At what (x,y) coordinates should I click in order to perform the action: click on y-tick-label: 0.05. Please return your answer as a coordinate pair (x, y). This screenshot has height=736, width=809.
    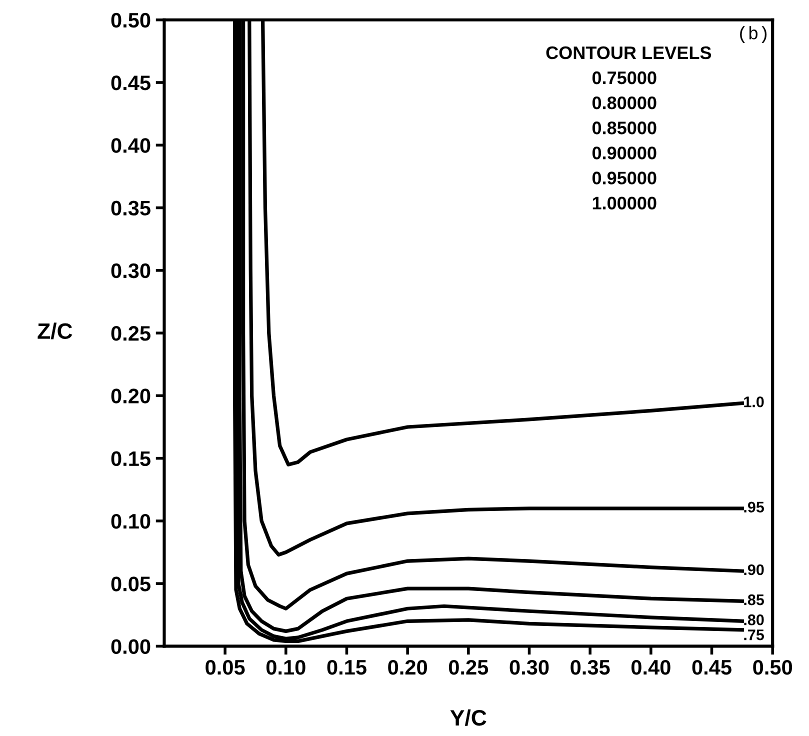
    Looking at the image, I should click on (130, 584).